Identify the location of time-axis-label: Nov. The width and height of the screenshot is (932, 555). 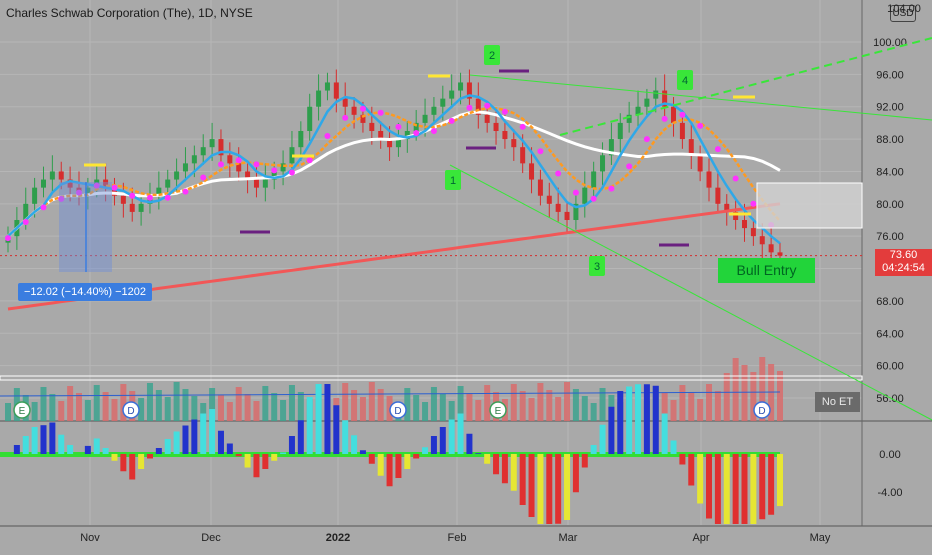
(90, 538).